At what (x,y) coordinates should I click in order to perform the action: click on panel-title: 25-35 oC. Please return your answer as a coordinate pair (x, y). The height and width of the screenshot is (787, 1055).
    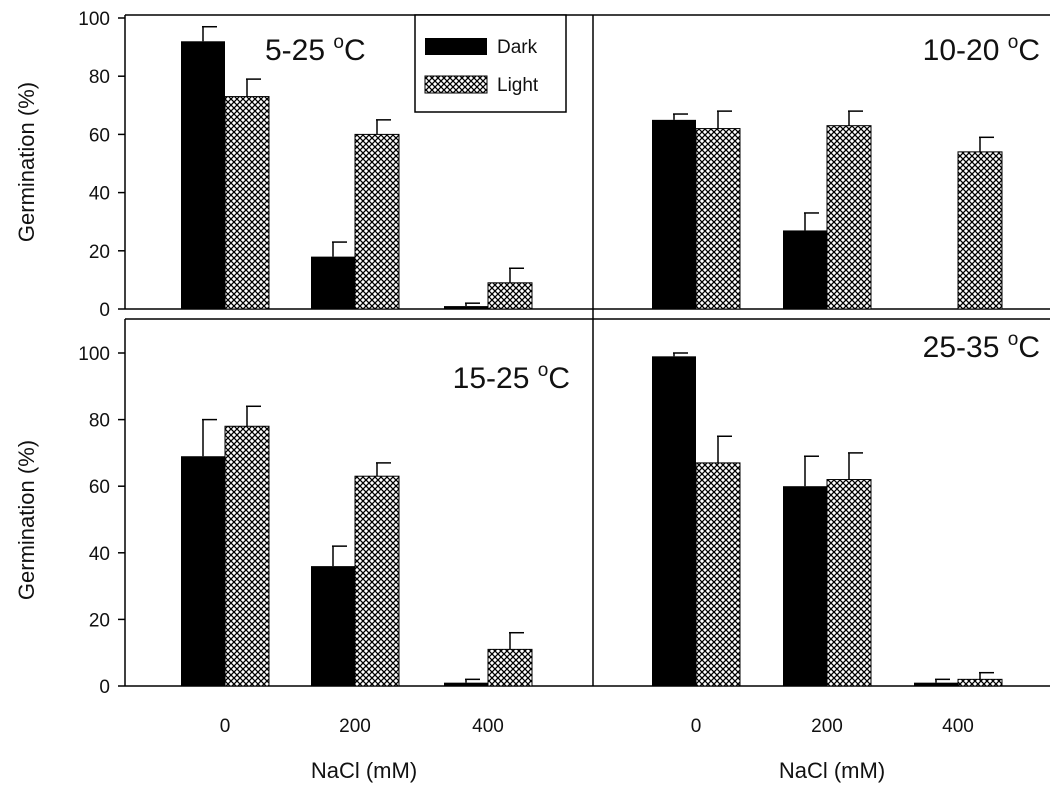
    Looking at the image, I should click on (981, 346).